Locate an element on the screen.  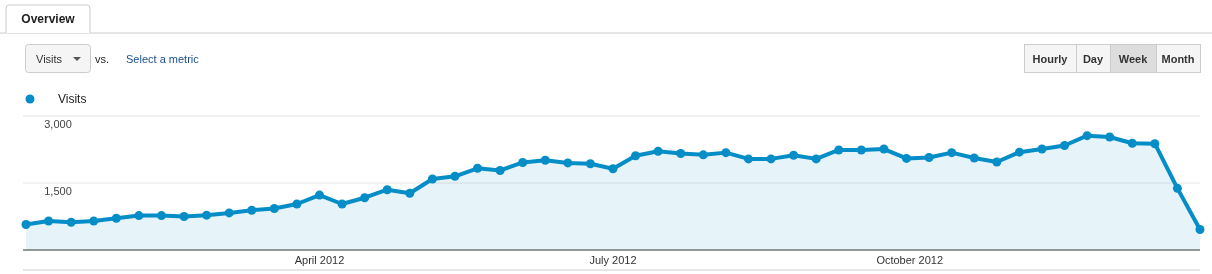
x-tick-label: July 2012 is located at coordinates (613, 260).